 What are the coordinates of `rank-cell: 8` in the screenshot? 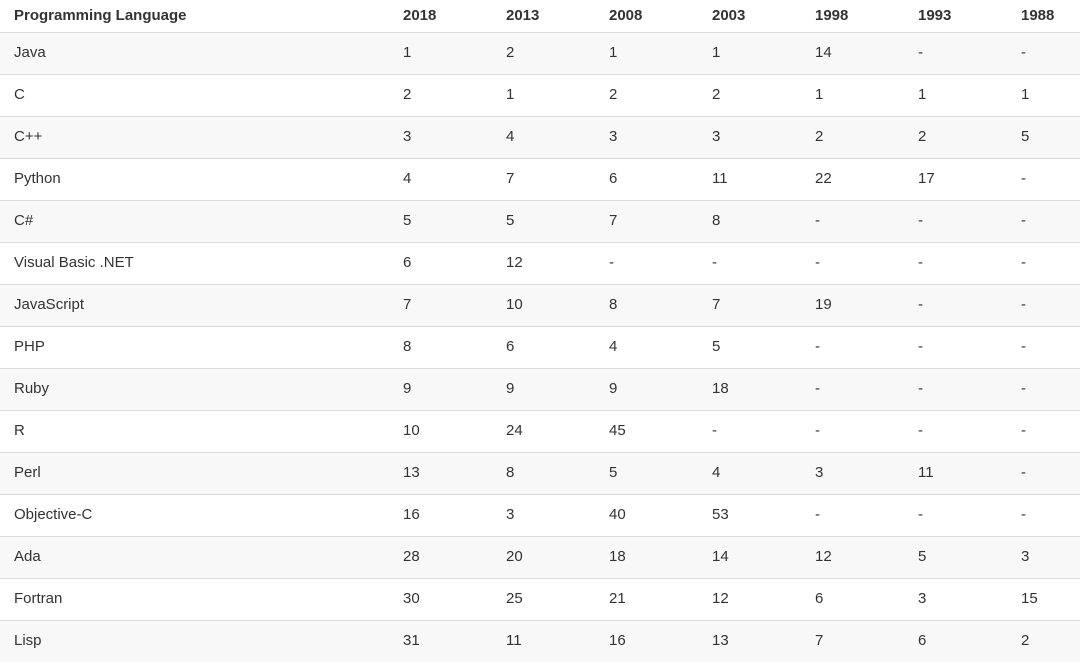 It's located at (652, 306).